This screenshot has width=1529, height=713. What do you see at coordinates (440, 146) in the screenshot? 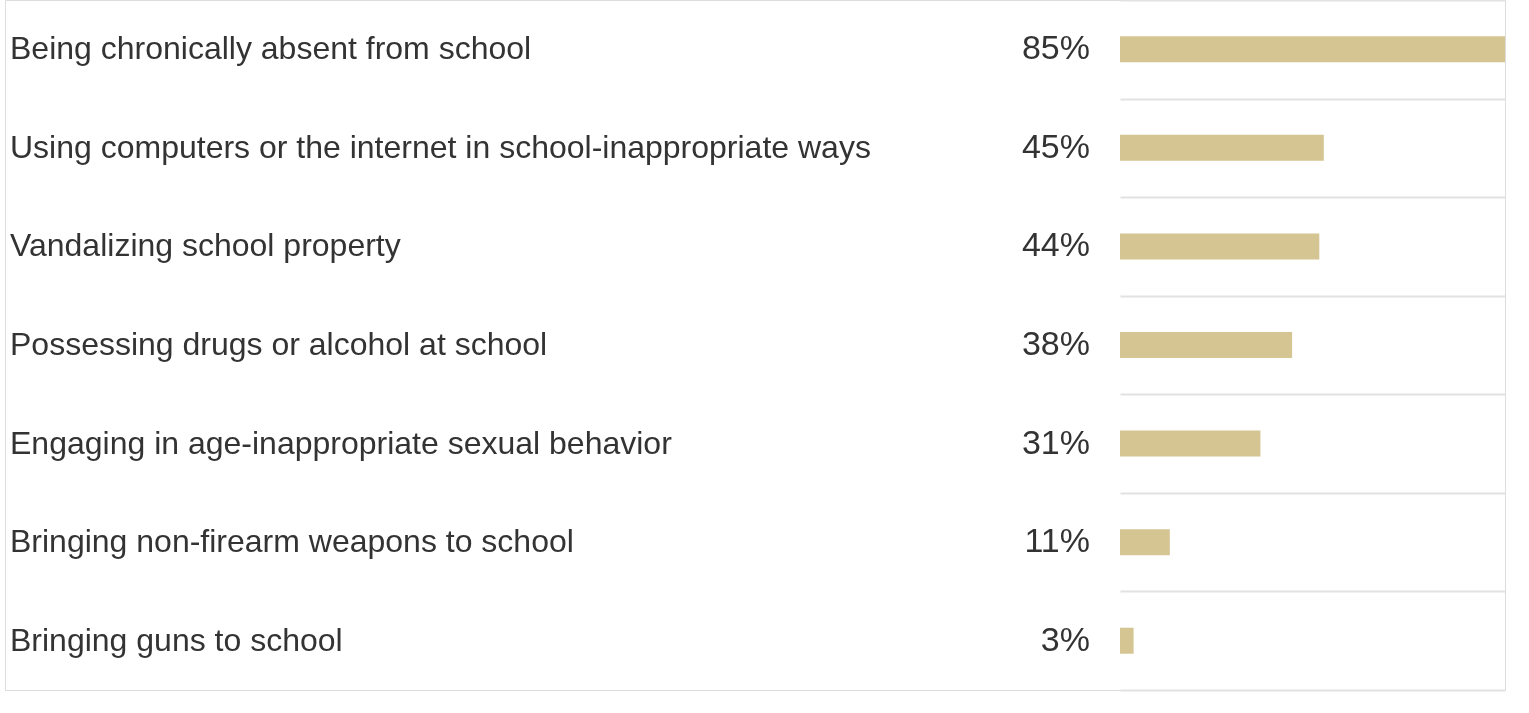
I see `y-tick-label: Using computers or the internet in school-inappropriate ways` at bounding box center [440, 146].